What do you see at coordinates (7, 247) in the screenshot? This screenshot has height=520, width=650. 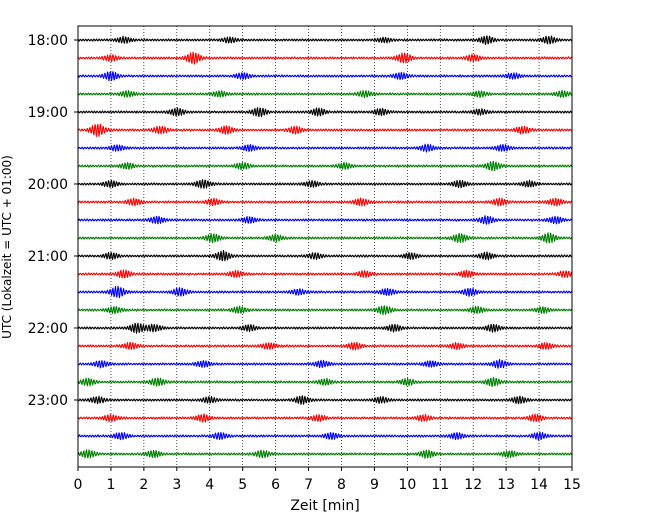 I see `y-axis-label: UTC (Lokalzeit = UTC + 01:00)` at bounding box center [7, 247].